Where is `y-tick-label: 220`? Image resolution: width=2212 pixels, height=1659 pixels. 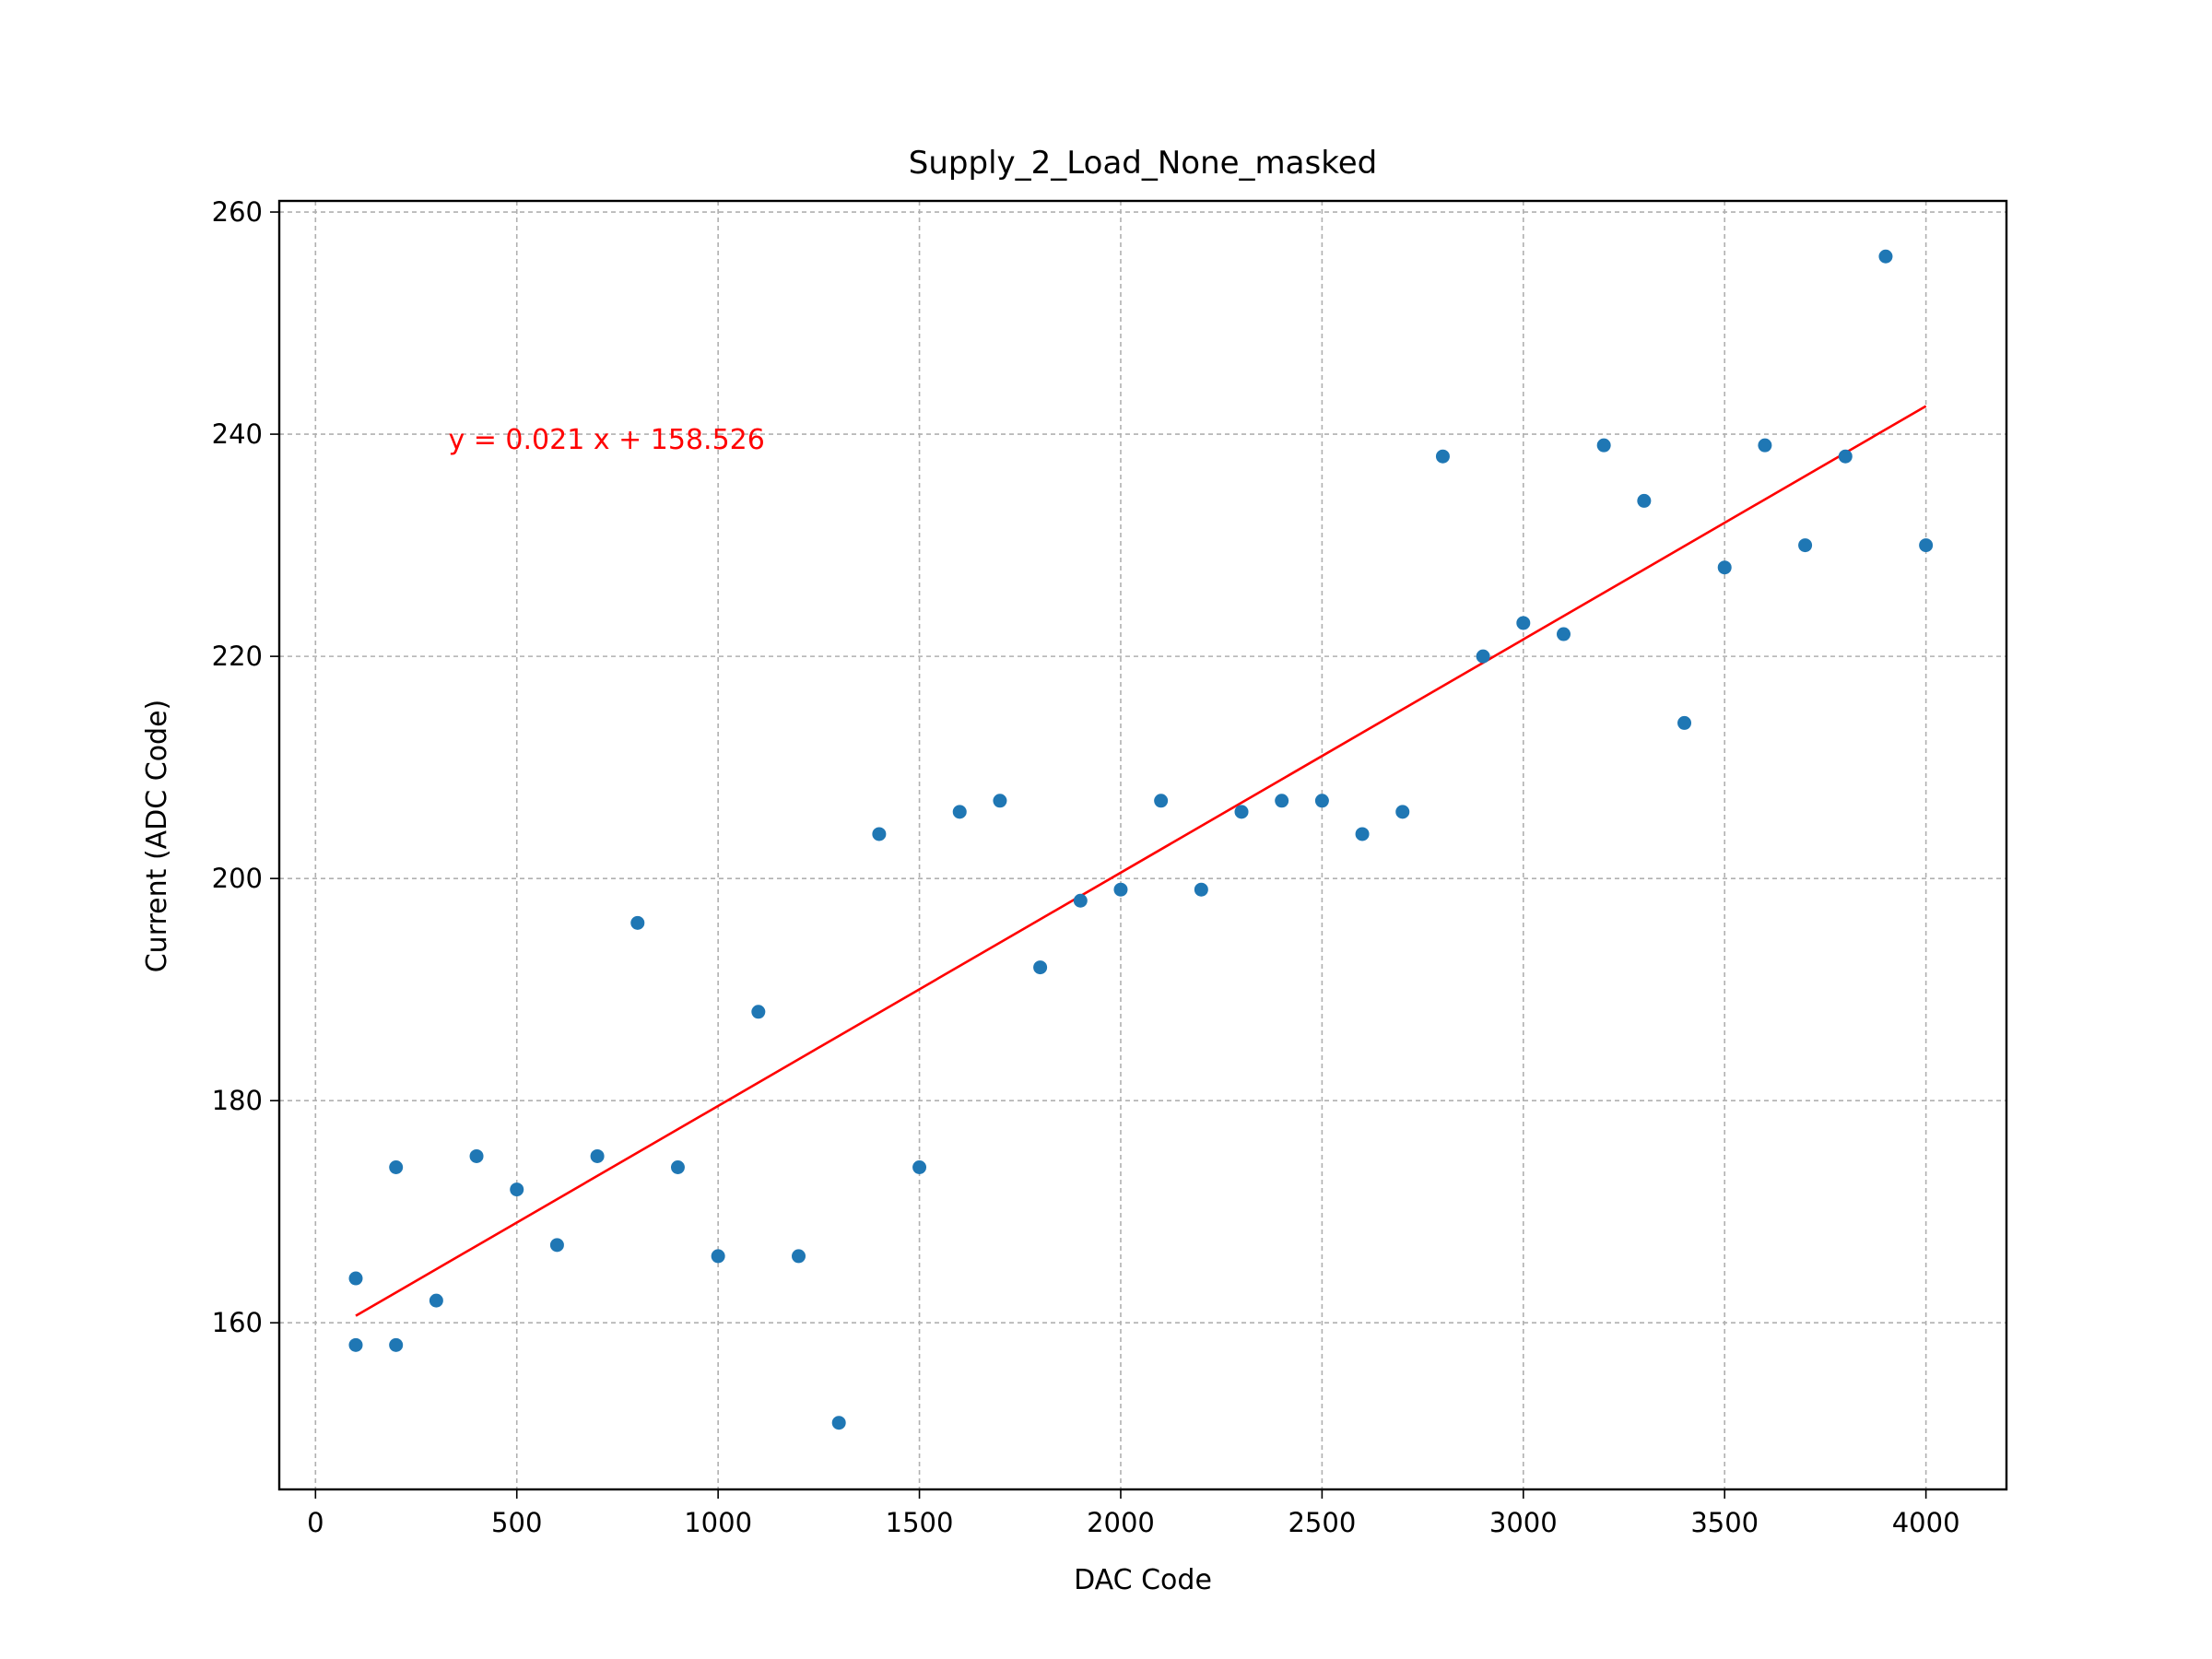 y-tick-label: 220 is located at coordinates (237, 656).